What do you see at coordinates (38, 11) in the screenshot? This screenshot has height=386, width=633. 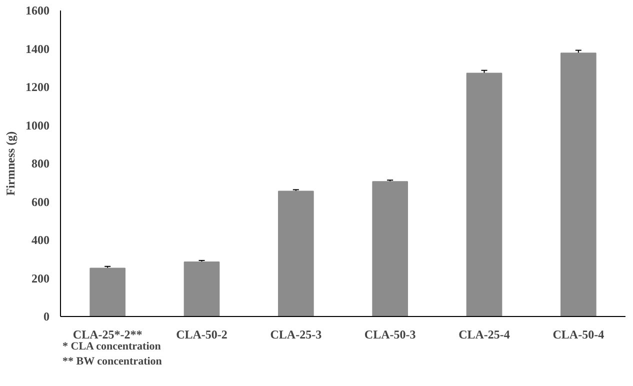 I see `y-tick-label: 1600` at bounding box center [38, 11].